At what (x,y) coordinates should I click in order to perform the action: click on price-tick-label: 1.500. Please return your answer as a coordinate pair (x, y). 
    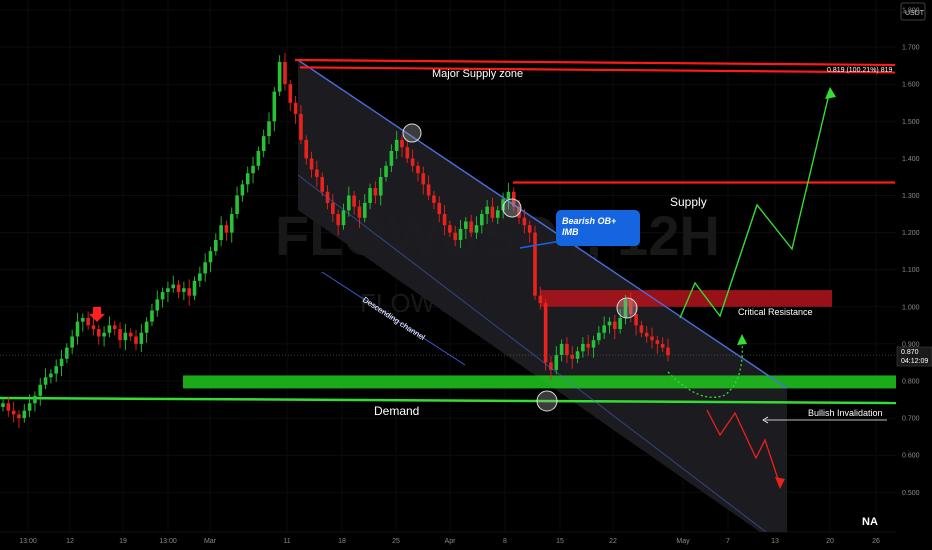
    Looking at the image, I should click on (911, 122).